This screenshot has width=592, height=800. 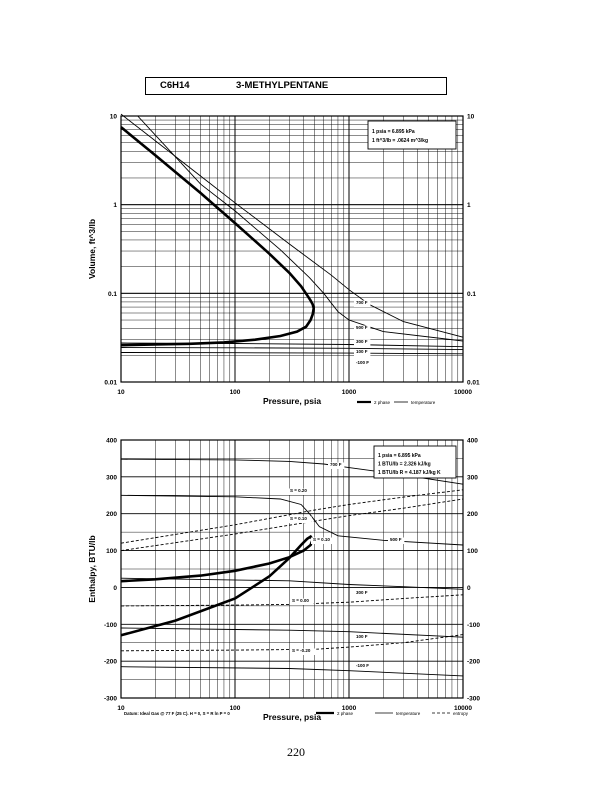 I want to click on y-tick-label-right: 200, so click(x=472, y=514).